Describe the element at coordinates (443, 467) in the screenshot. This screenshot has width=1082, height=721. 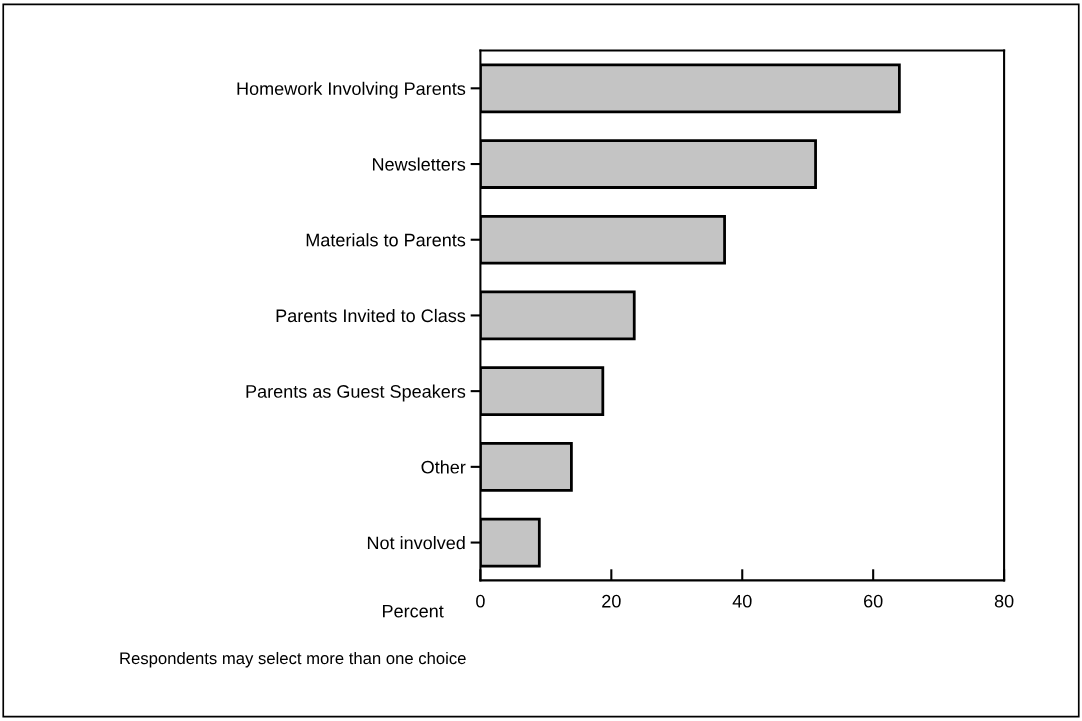
I see `y-tick-label: Other` at that location.